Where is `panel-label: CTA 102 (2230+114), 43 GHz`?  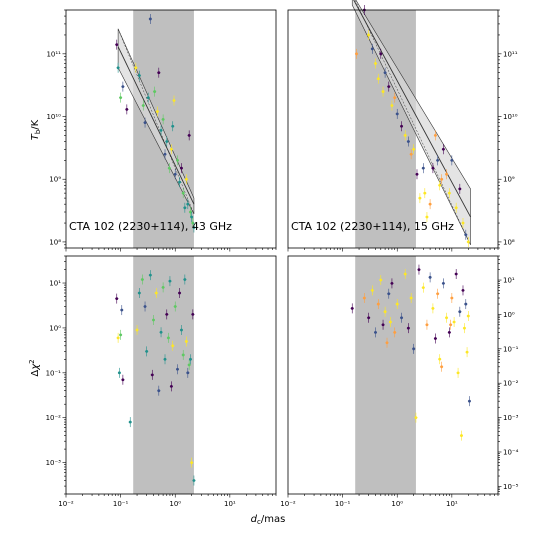
panel-label: CTA 102 (2230+114), 43 GHz is located at coordinates (150, 226).